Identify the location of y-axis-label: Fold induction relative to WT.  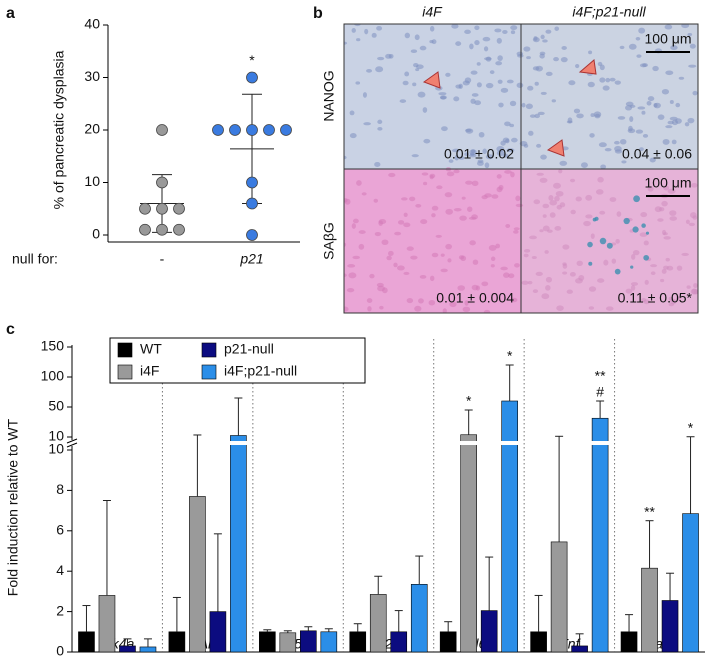
(13, 507).